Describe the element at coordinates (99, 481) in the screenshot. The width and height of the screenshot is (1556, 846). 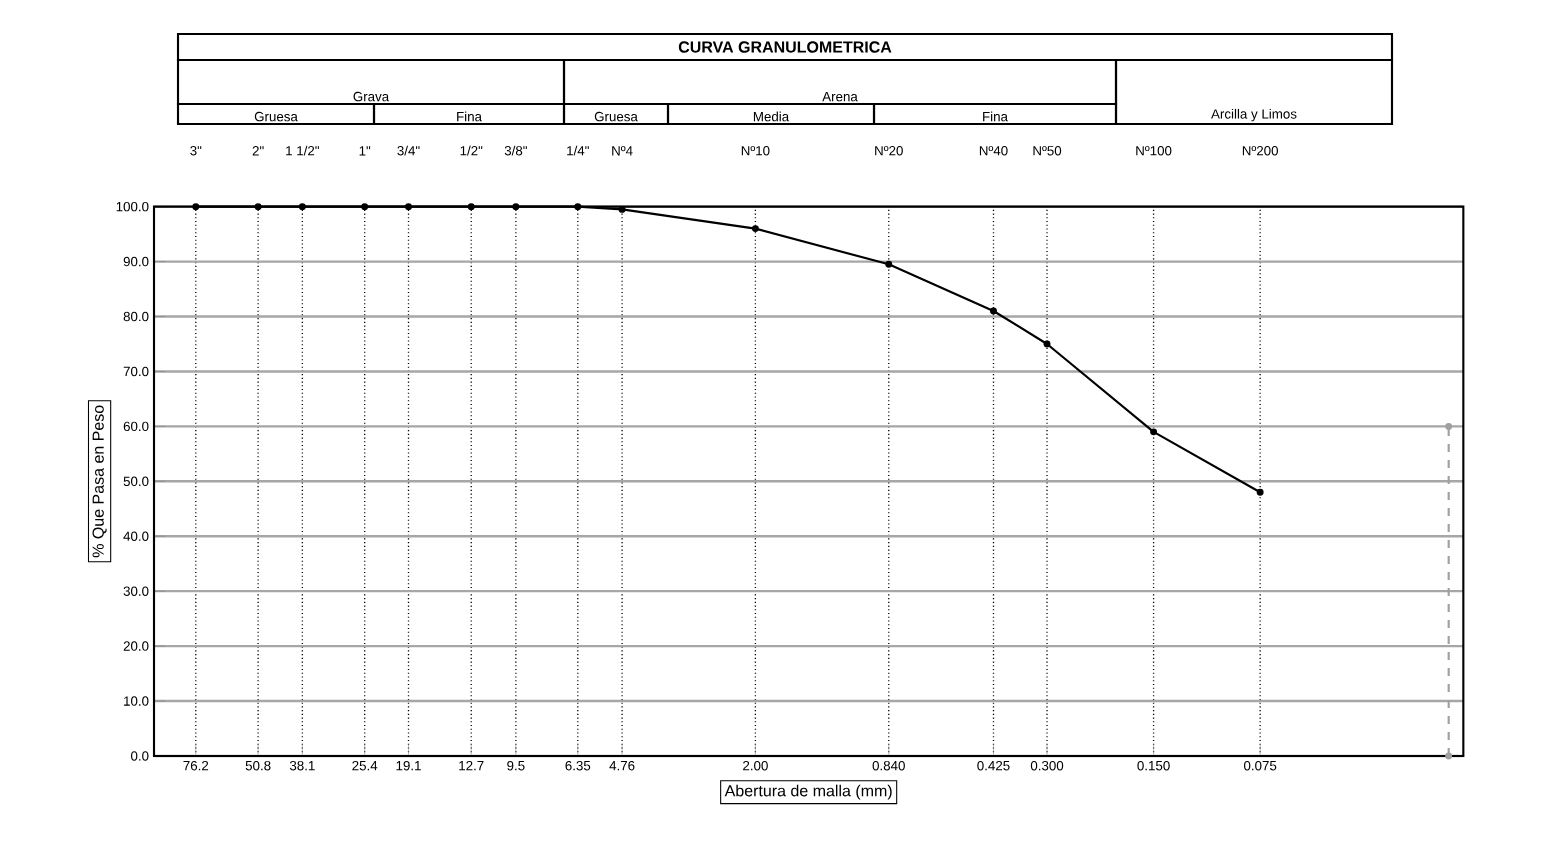
I see `y-axis-title: % Que Pasa en Peso` at that location.